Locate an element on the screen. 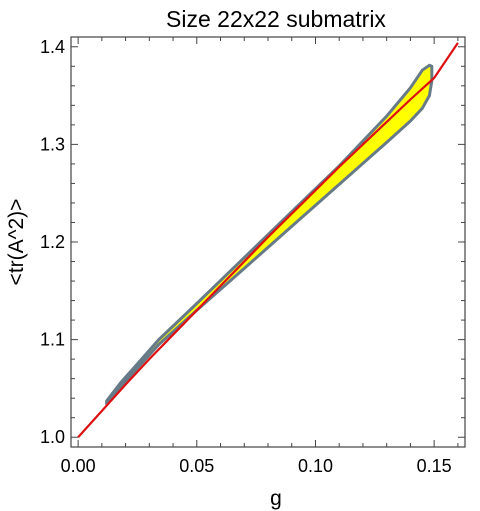  x-tick-label: 0.15 is located at coordinates (434, 466).